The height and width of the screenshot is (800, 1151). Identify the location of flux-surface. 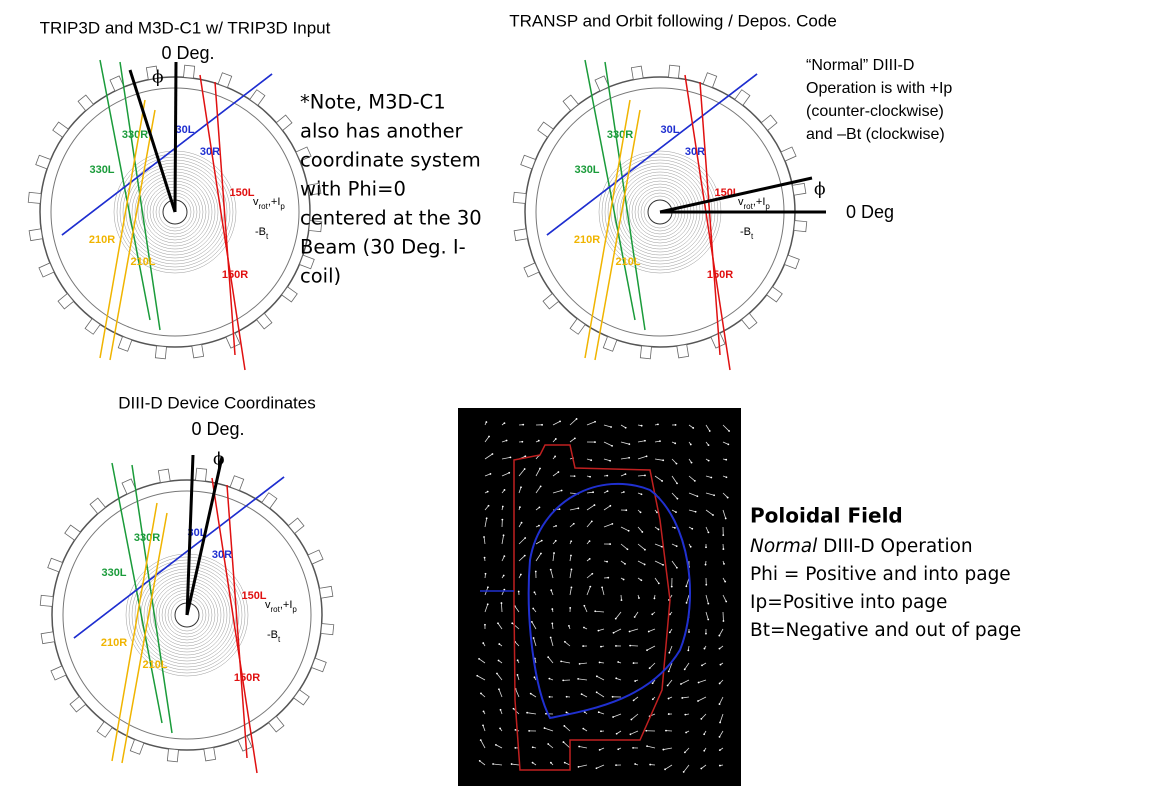
(187, 615).